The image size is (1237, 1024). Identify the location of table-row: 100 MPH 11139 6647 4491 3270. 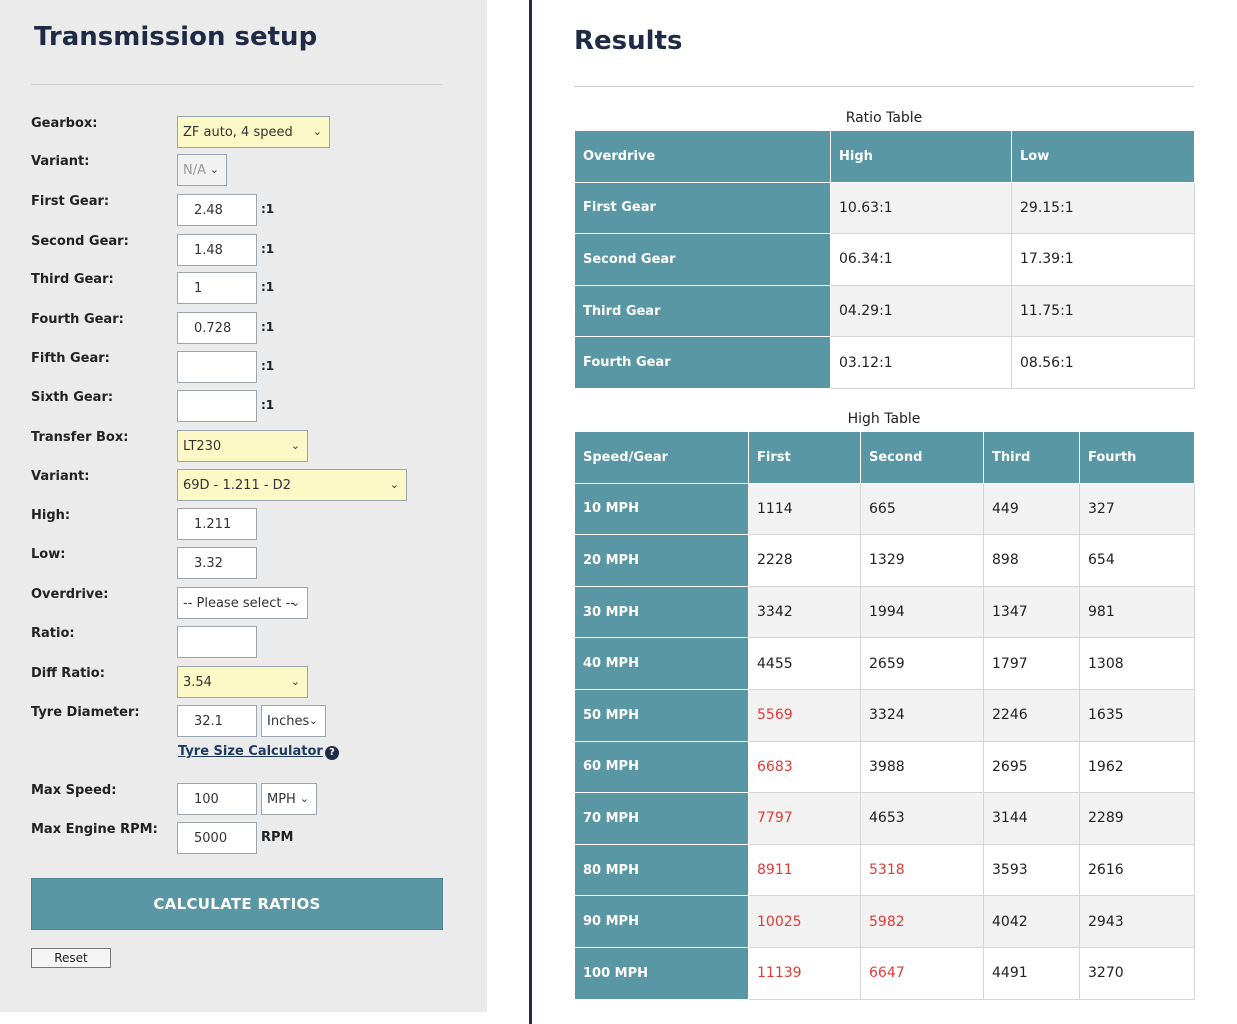
(884, 973).